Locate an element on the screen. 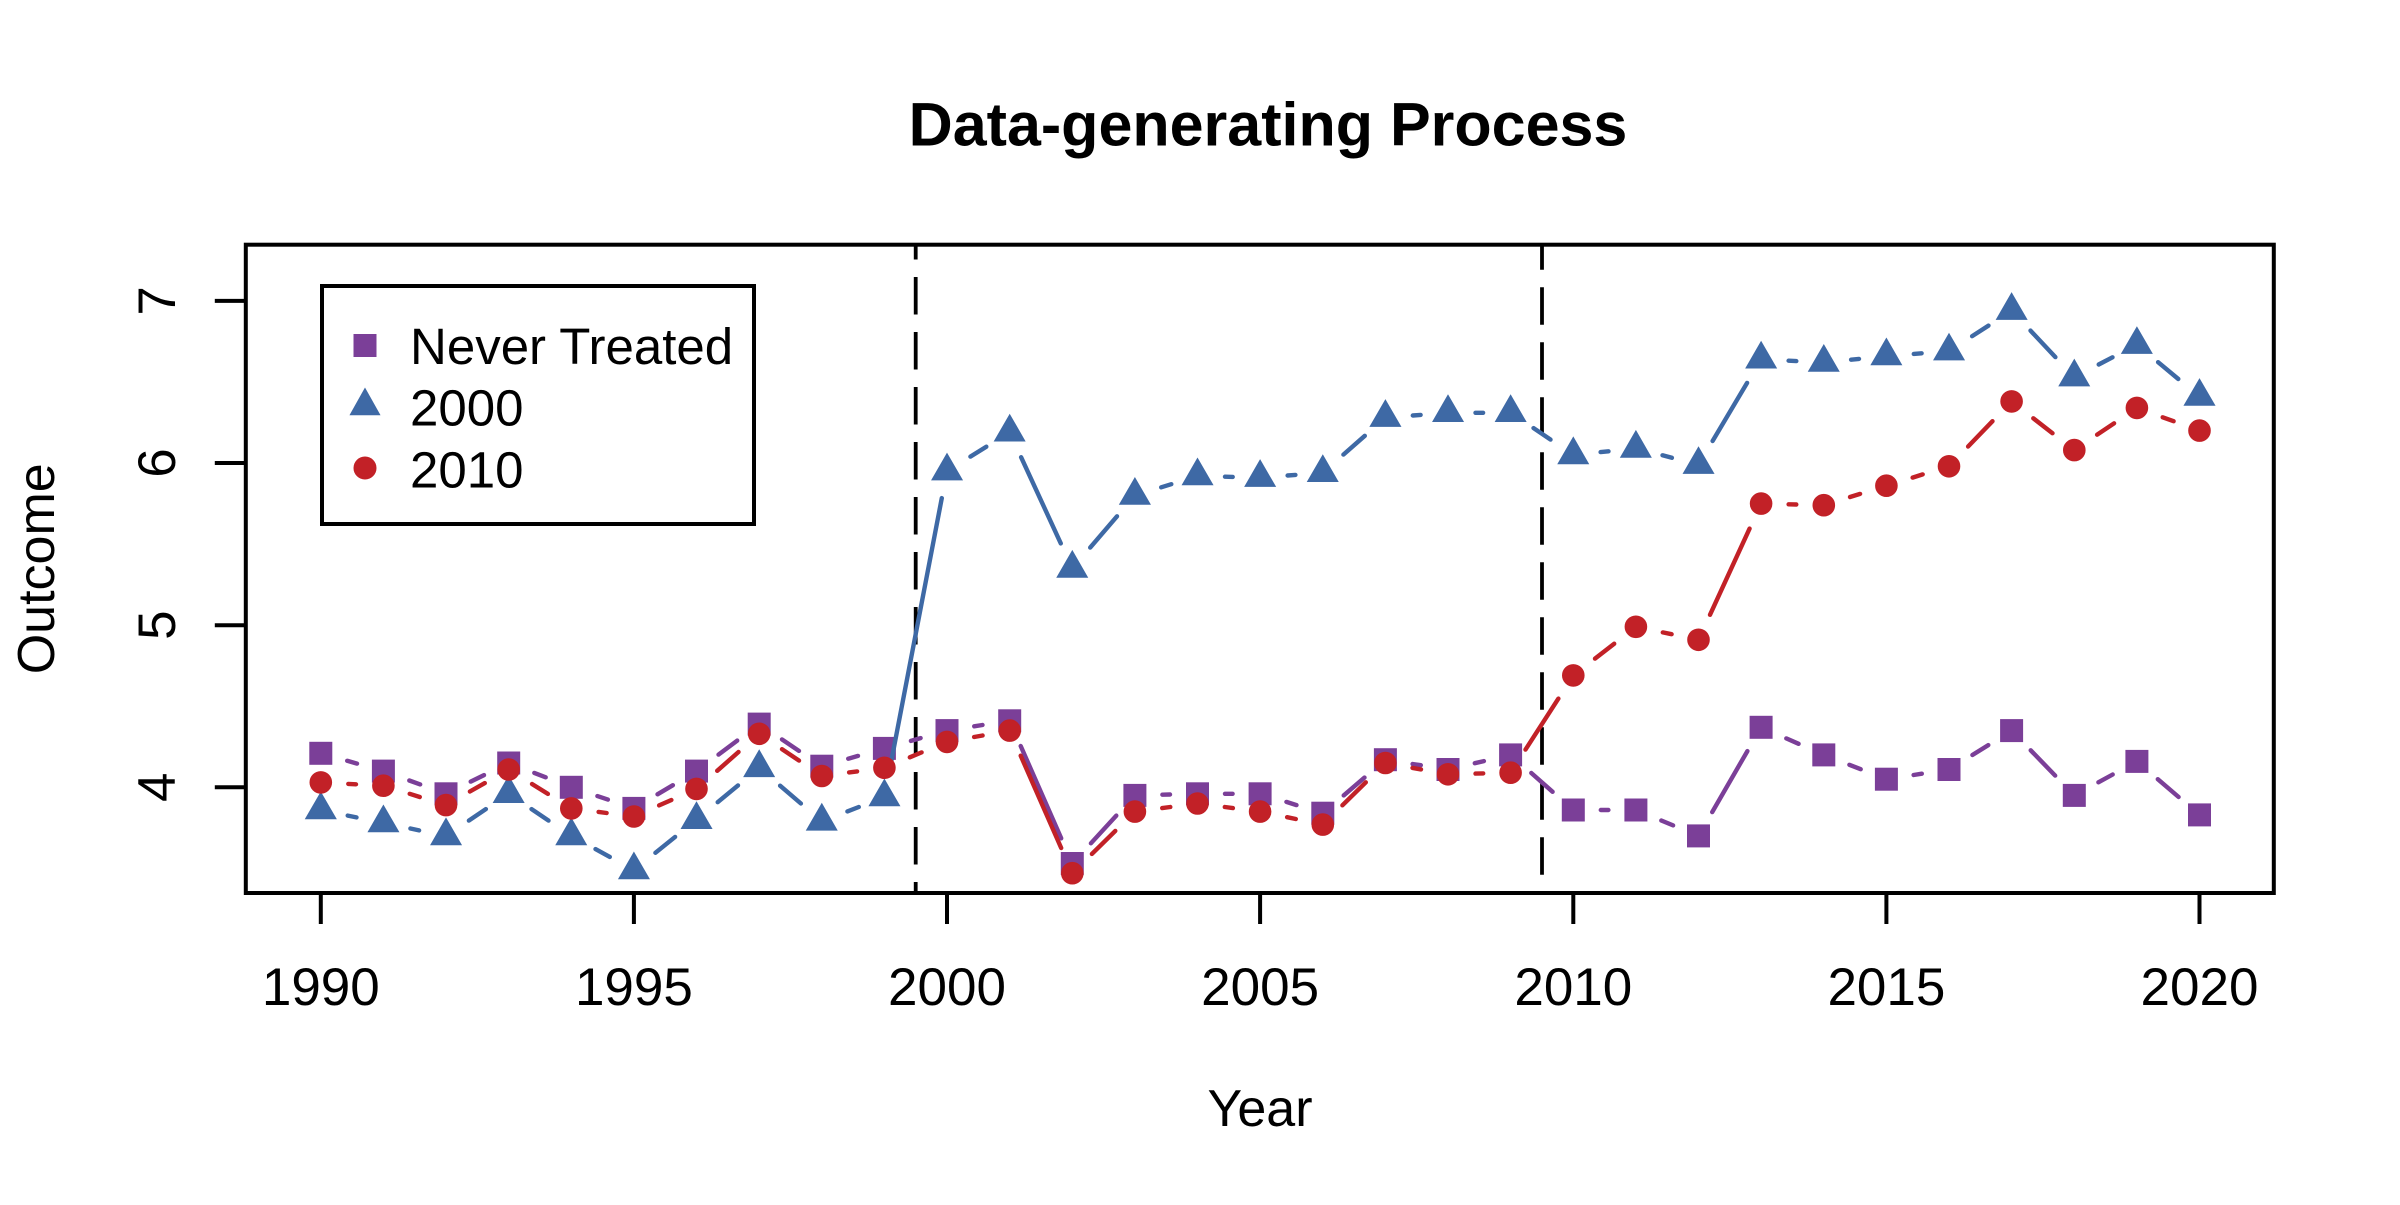 The width and height of the screenshot is (2400, 1205). svg-text: 2005 is located at coordinates (1260, 987).